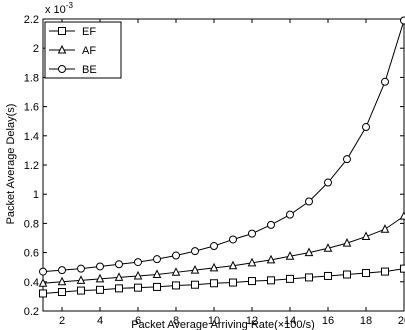 This screenshot has height=330, width=405. I want to click on x-tick-label: 14, so click(290, 321).